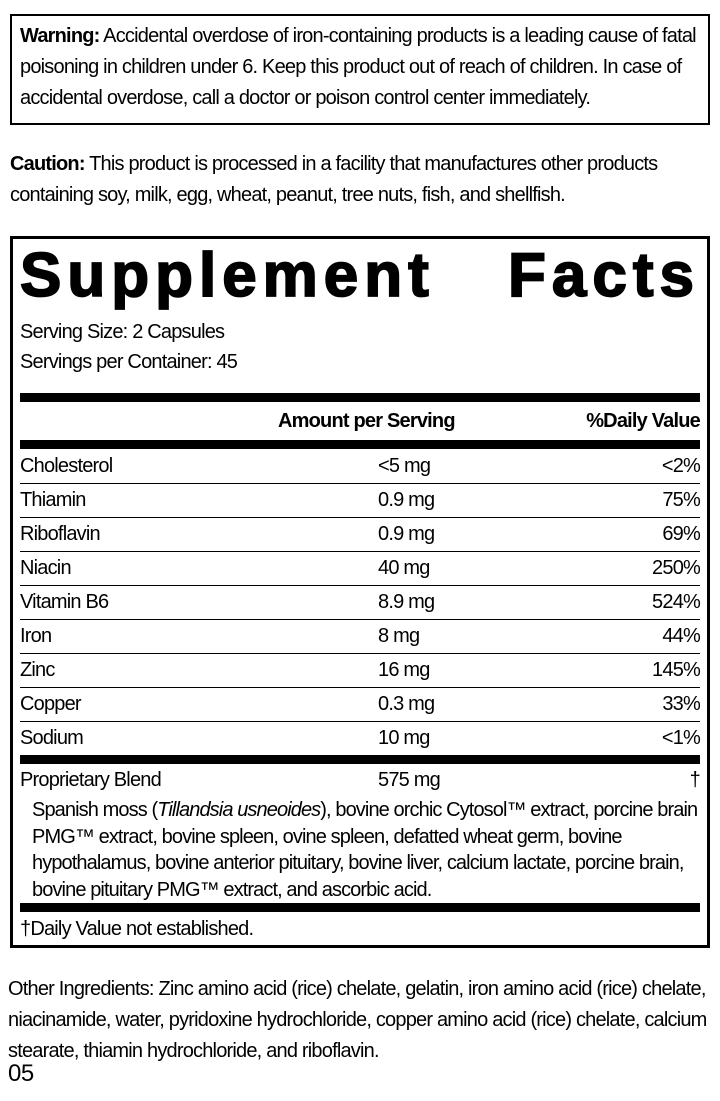 Image resolution: width=720 pixels, height=1101 pixels. Describe the element at coordinates (21, 1073) in the screenshot. I see `page-code: 05` at that location.